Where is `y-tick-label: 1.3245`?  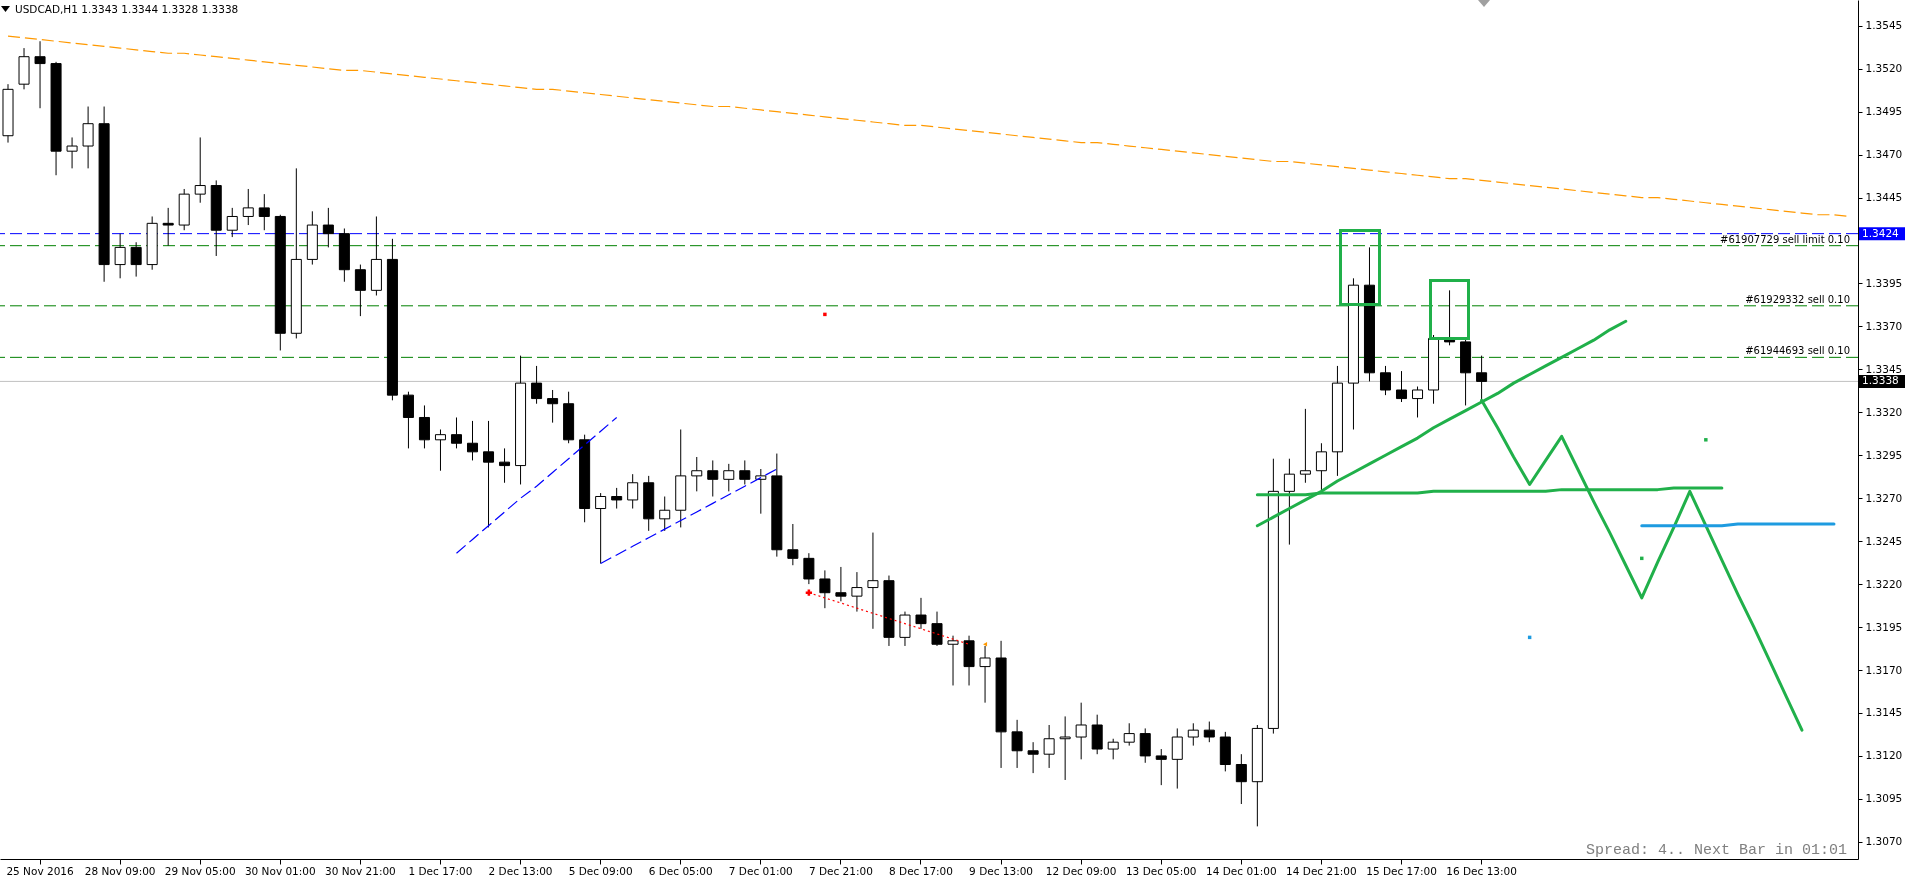 y-tick-label: 1.3245 is located at coordinates (1884, 540).